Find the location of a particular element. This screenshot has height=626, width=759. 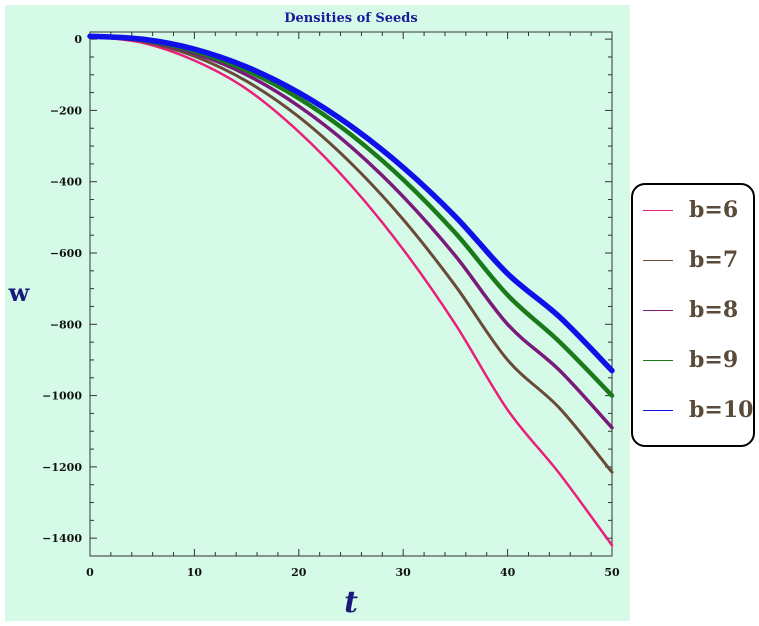

legend-item: b=10 is located at coordinates (698, 410).